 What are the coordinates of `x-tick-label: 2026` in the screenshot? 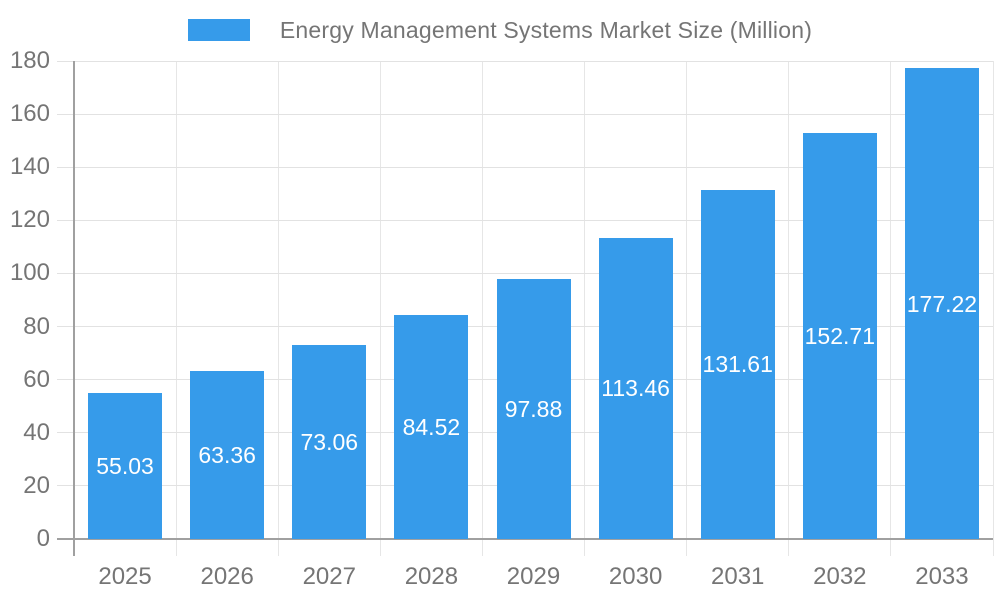 It's located at (227, 576).